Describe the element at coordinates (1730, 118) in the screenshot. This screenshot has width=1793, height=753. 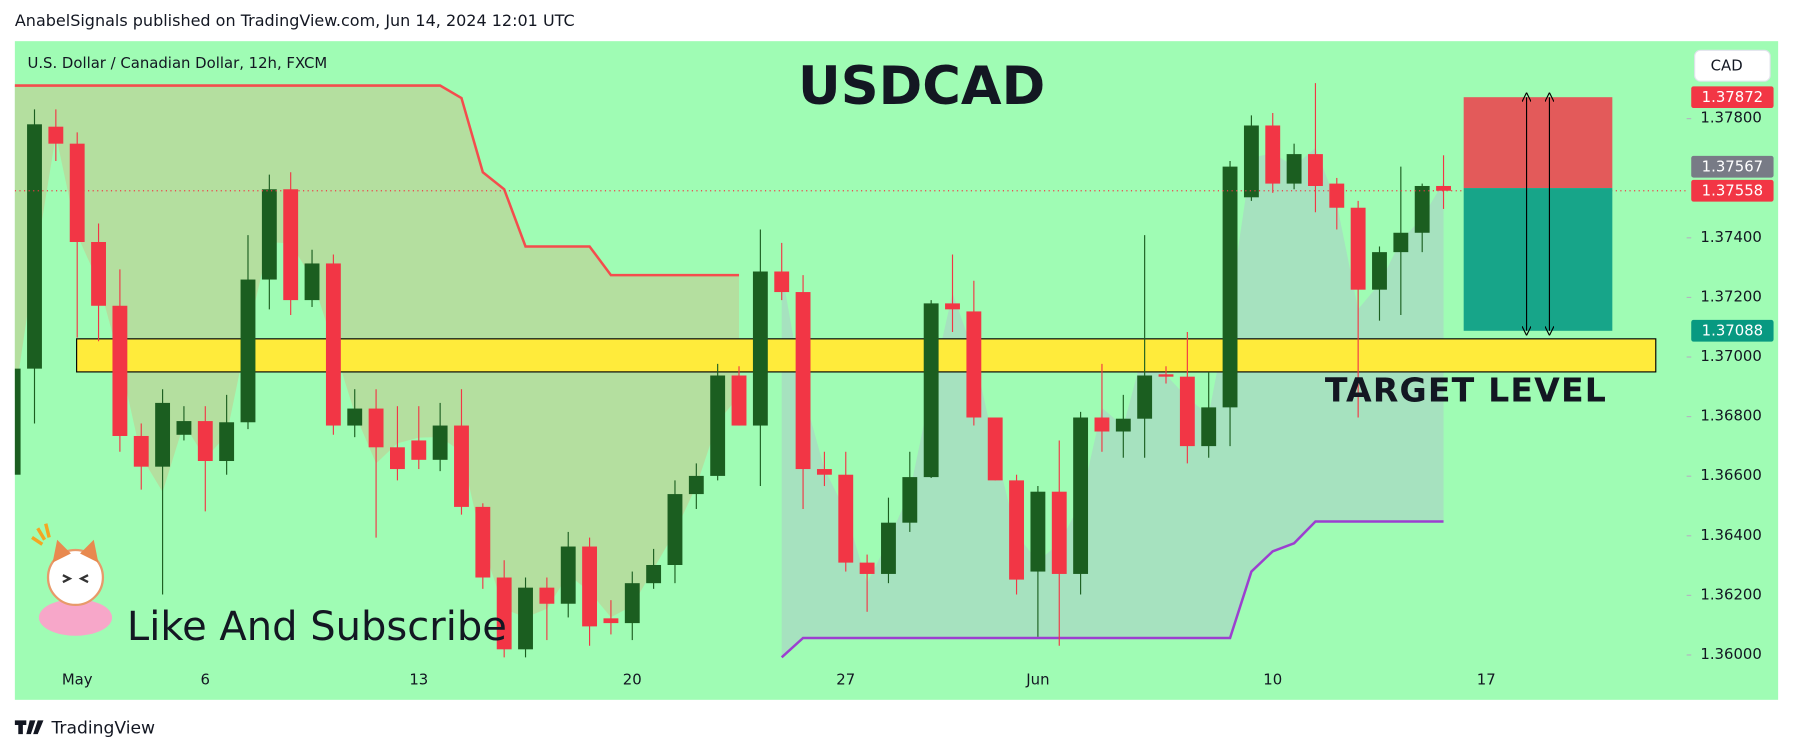
I see `y-tick-label: 1.37800` at that location.